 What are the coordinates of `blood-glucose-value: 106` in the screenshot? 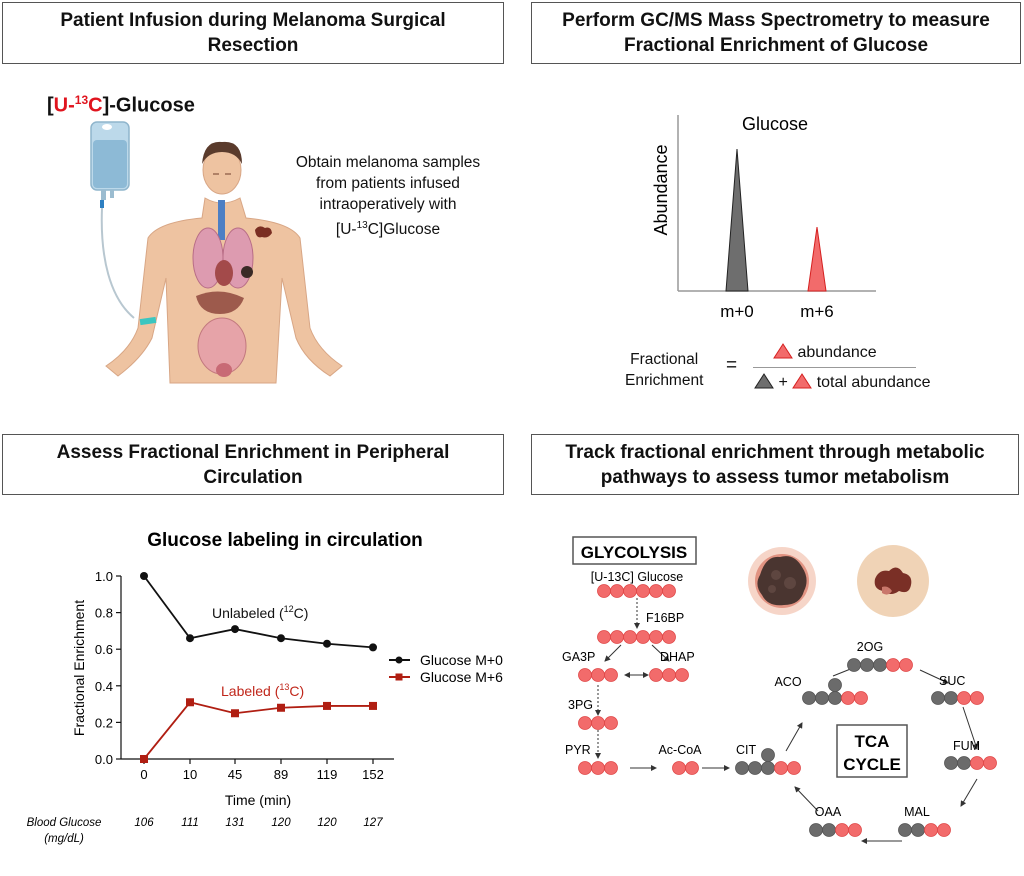 It's located at (144, 823).